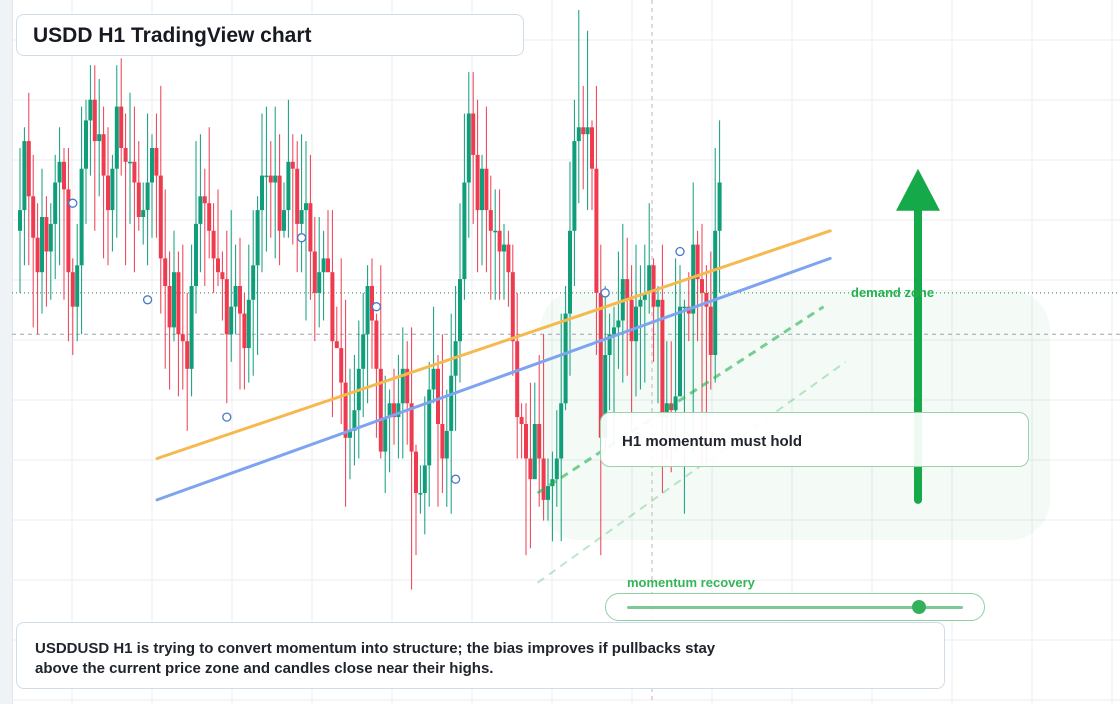 The image size is (1120, 704). What do you see at coordinates (795, 607) in the screenshot?
I see `momentum-meter` at bounding box center [795, 607].